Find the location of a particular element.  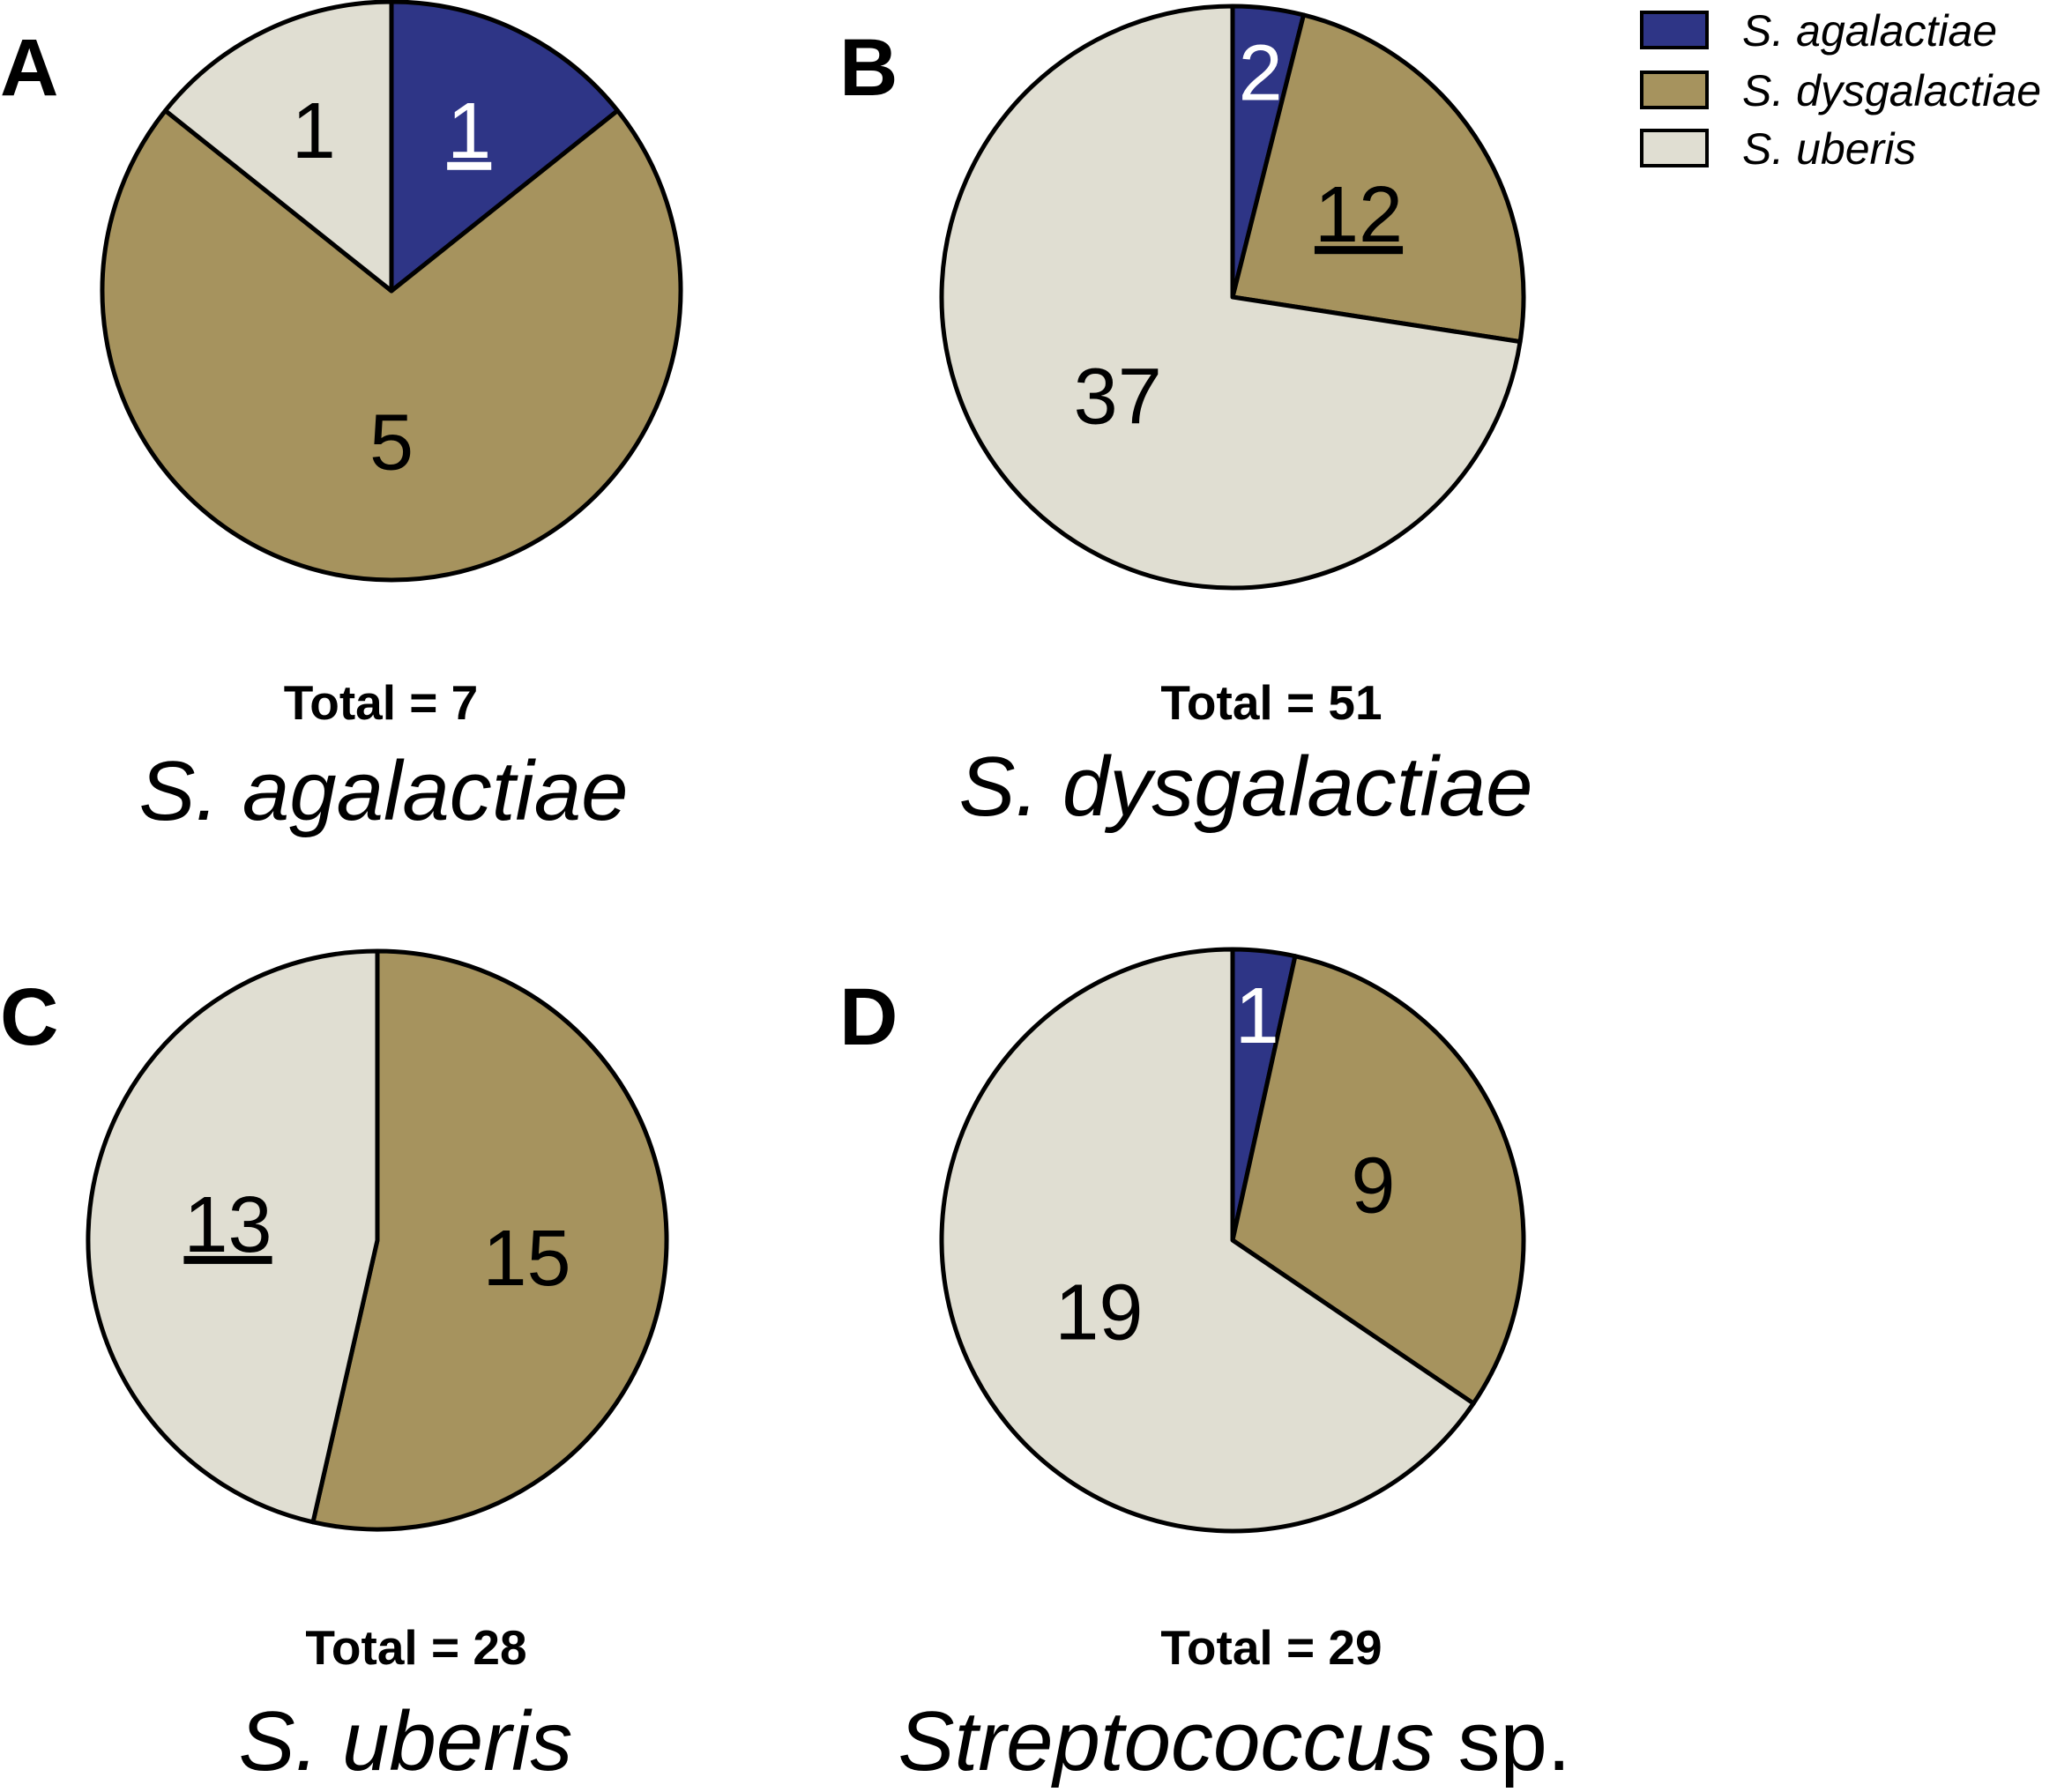

legend-swatch-s-dysgalactiae is located at coordinates (1674, 90).